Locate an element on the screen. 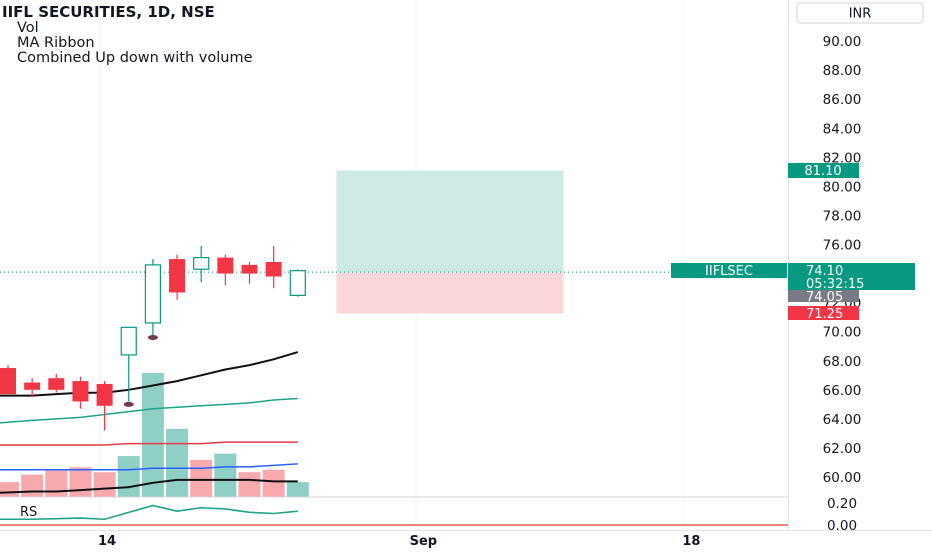 The image size is (932, 554). price-tick: 62.00 is located at coordinates (842, 449).